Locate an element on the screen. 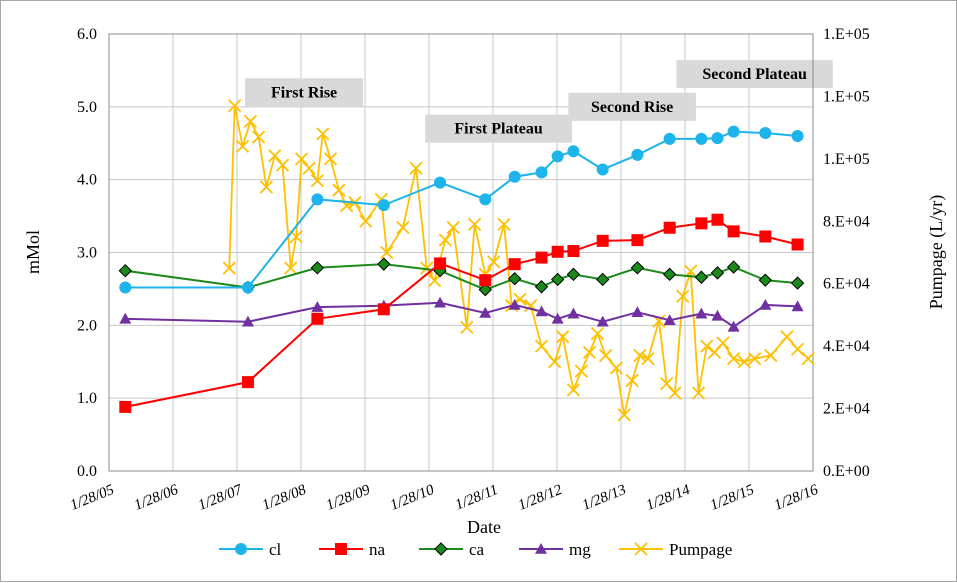 The height and width of the screenshot is (583, 957). y-tick-label: 4.0 is located at coordinates (87, 180).